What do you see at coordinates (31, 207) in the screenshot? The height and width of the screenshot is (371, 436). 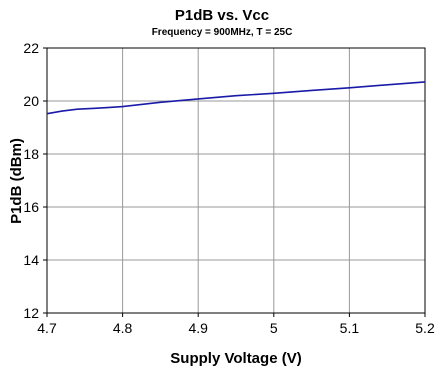 I see `y-tick-label: 16` at bounding box center [31, 207].